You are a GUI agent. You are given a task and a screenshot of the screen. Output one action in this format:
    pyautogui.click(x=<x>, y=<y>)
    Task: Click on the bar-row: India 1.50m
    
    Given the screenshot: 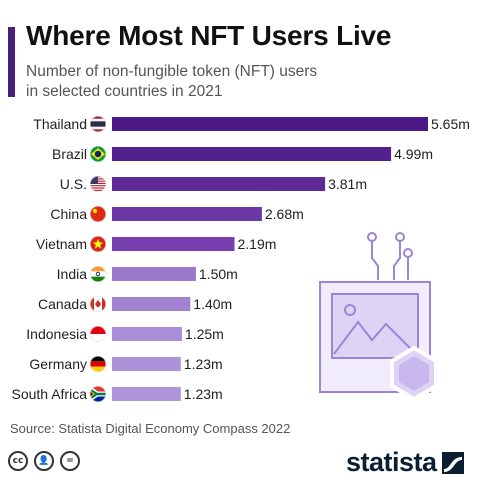 What is the action you would take?
    pyautogui.click(x=147, y=274)
    